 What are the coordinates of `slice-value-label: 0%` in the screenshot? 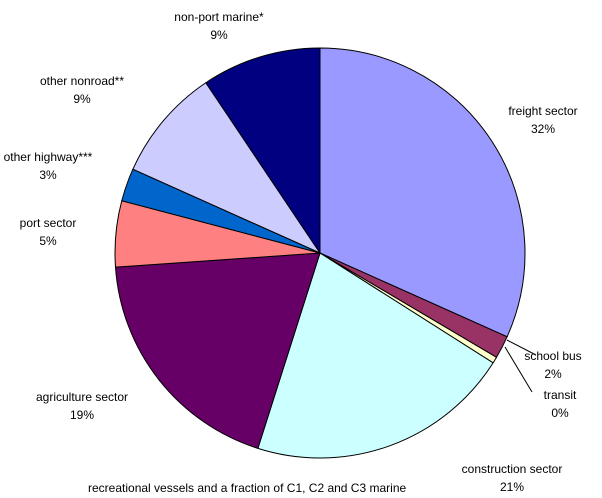 It's located at (560, 413).